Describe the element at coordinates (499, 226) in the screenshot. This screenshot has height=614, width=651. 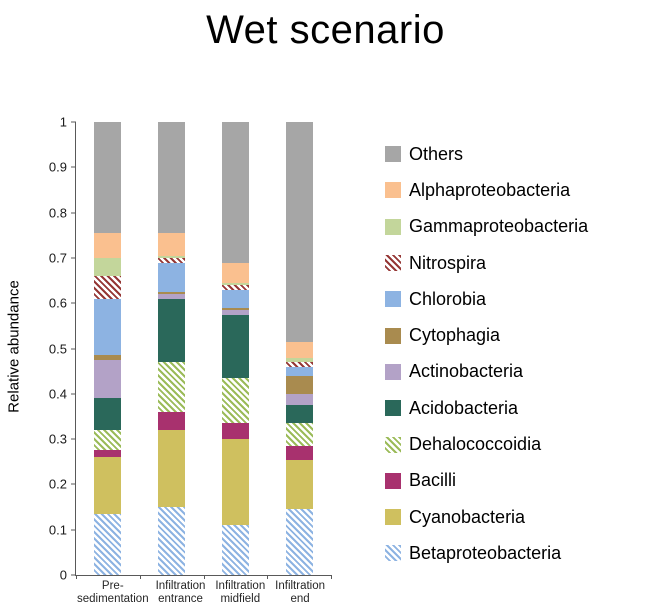
I see `legend-label: Gammaproteobacteria` at that location.